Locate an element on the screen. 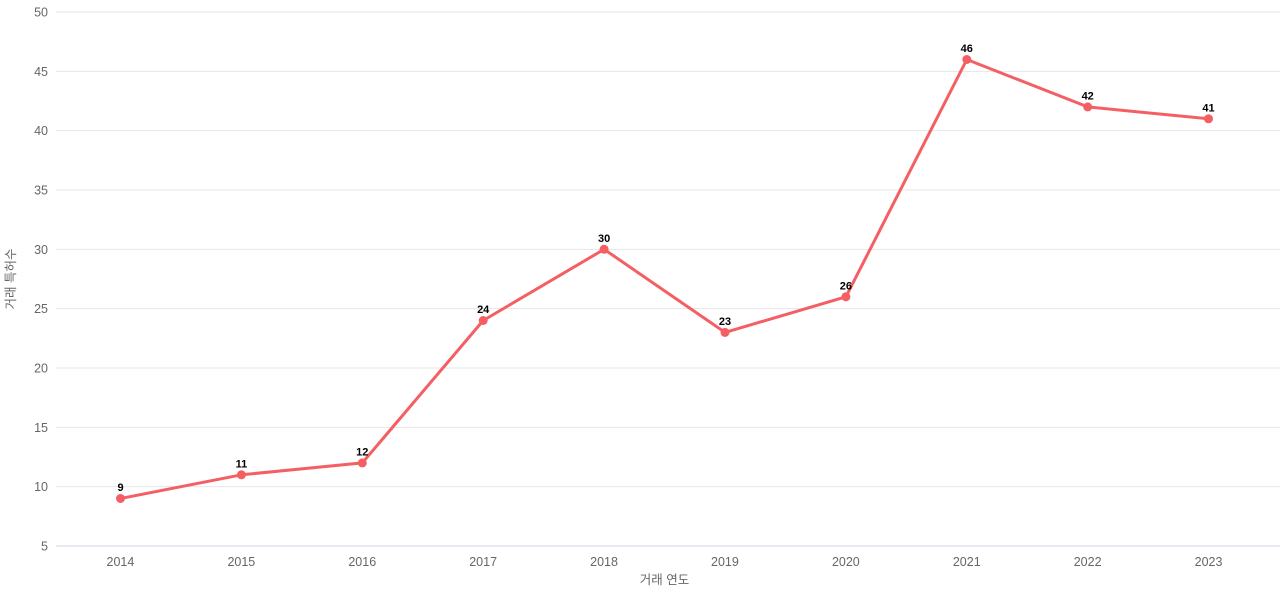 The width and height of the screenshot is (1280, 600). data-point-label: 46 is located at coordinates (967, 49).